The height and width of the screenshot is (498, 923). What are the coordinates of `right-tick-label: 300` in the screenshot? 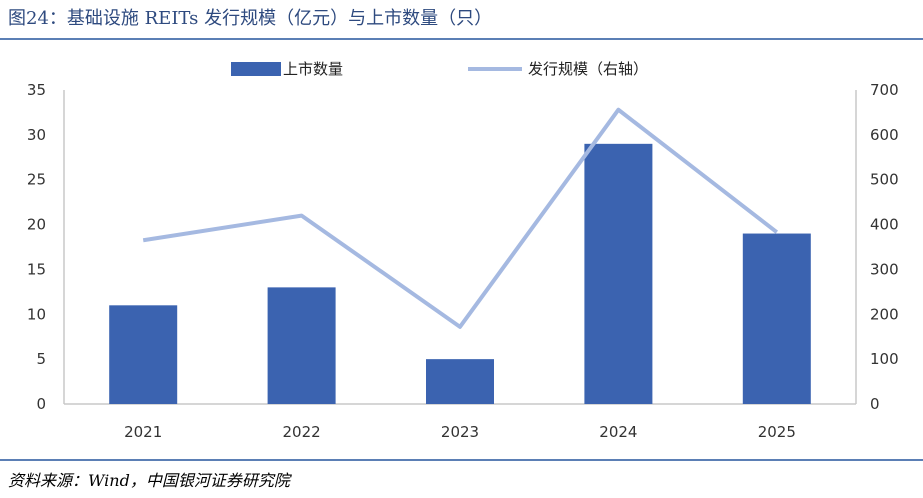 It's located at (884, 269).